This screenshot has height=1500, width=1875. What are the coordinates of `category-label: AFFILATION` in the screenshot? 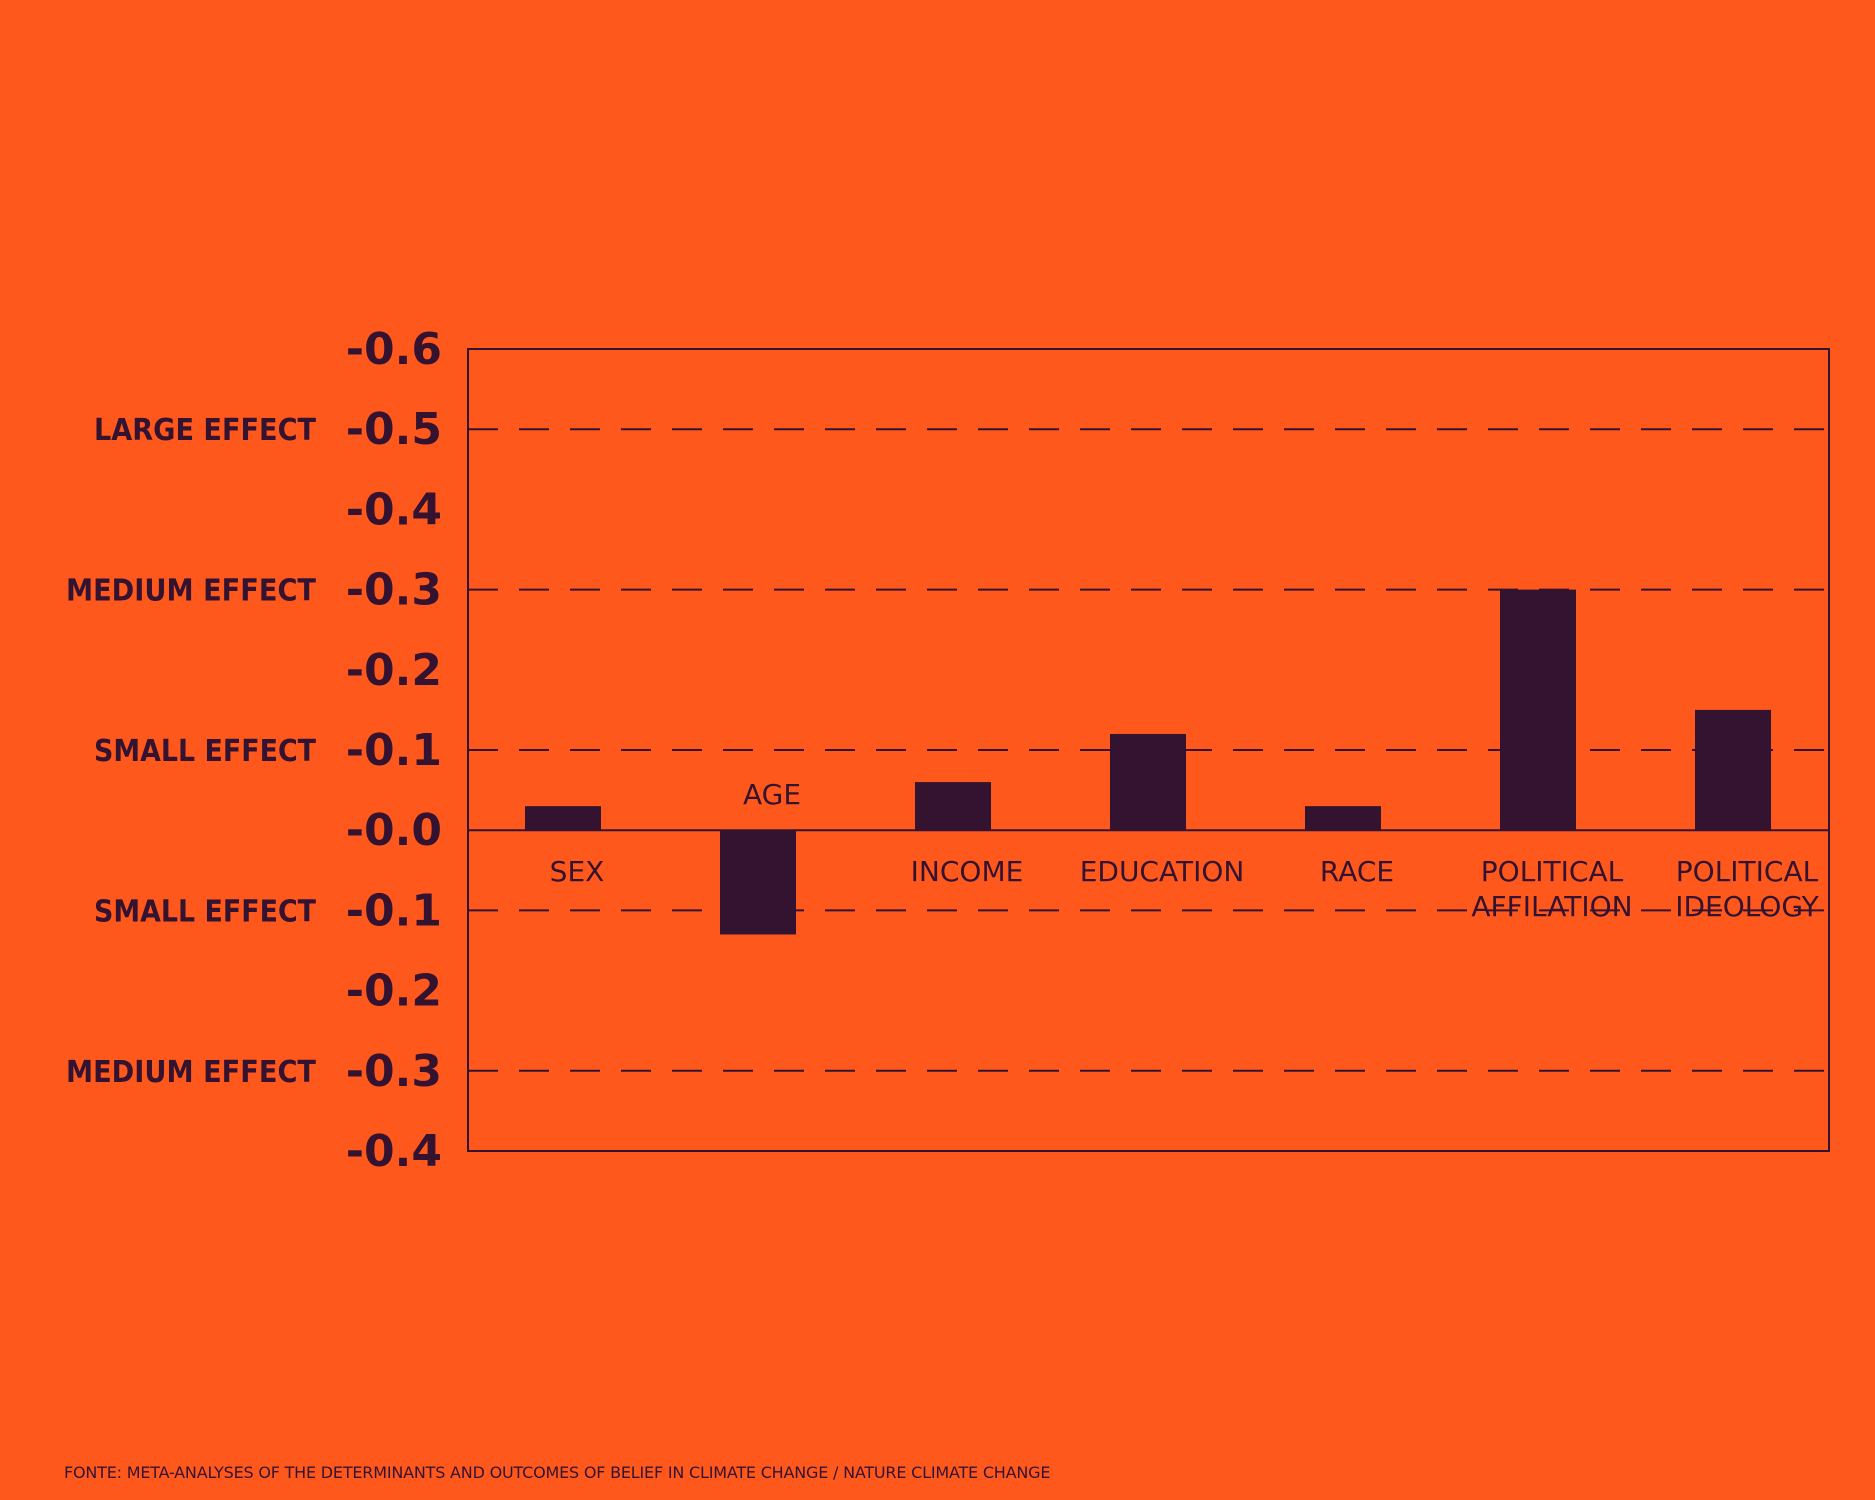 It's located at (1551, 906).